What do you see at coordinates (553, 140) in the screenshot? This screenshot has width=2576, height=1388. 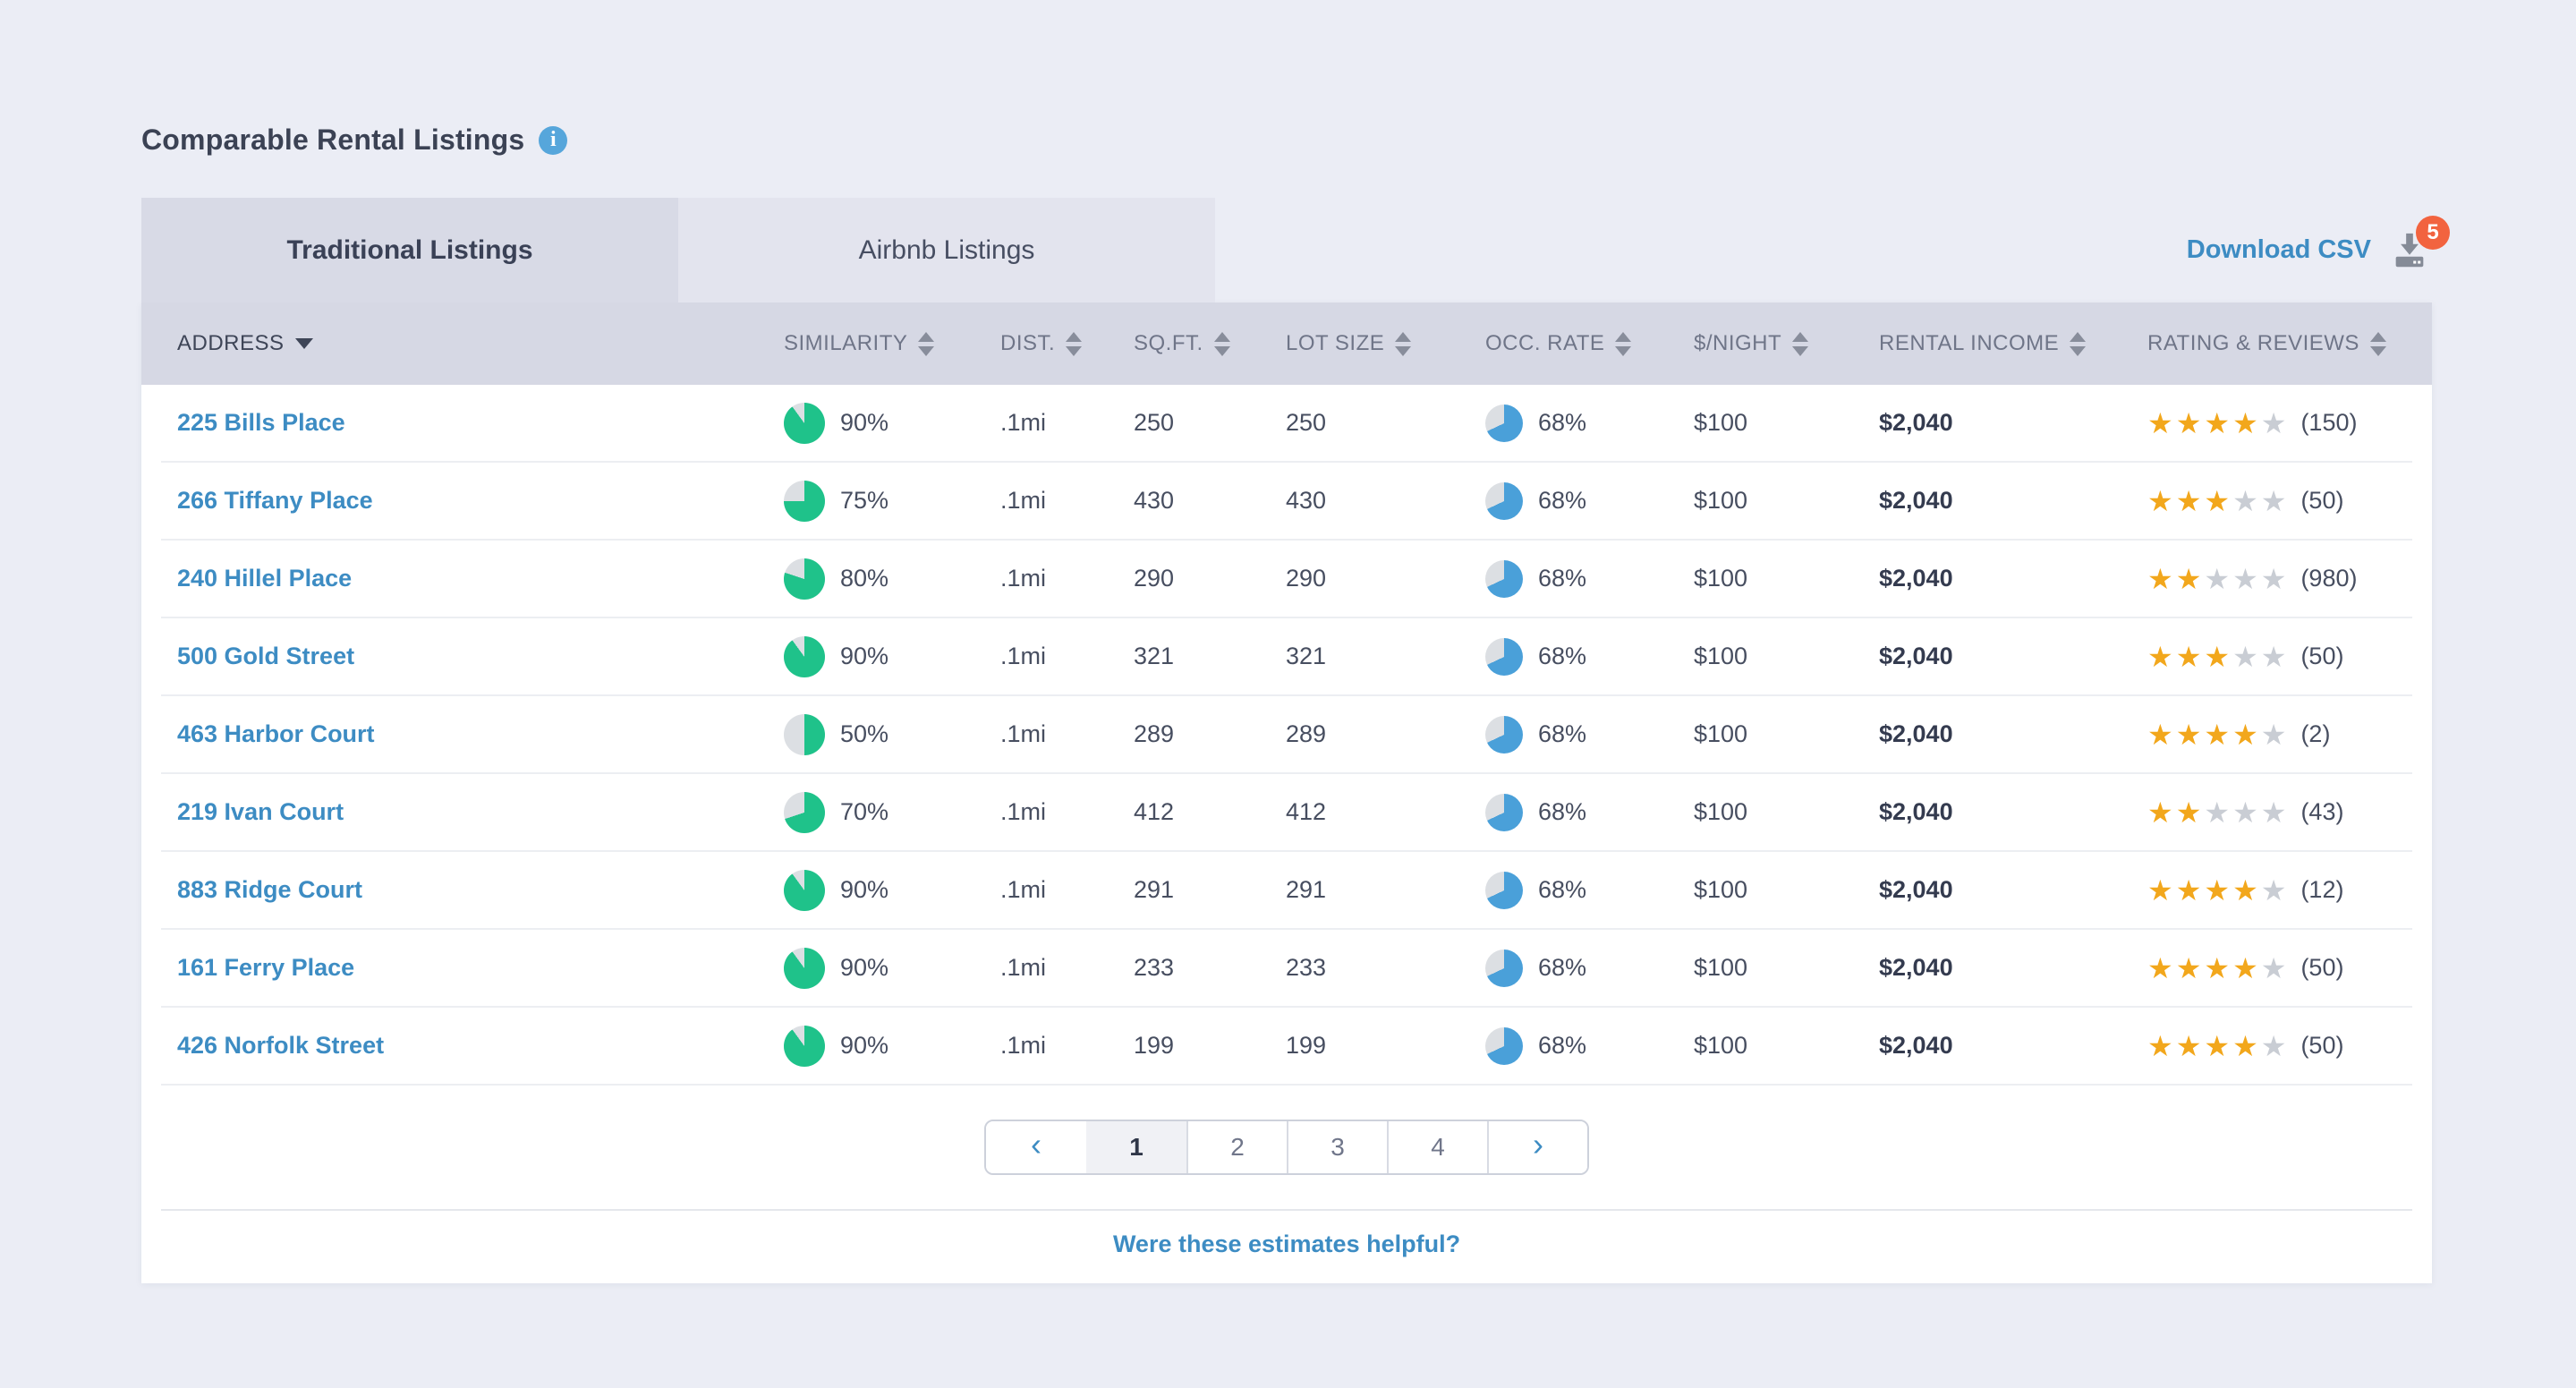 I see `info-icon: i` at bounding box center [553, 140].